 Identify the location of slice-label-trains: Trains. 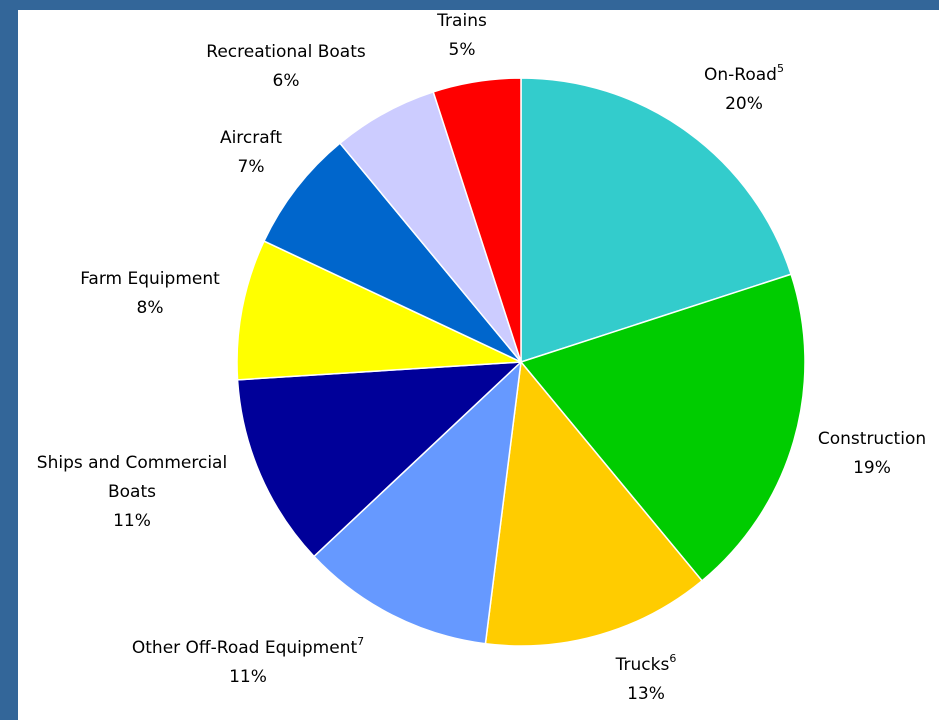
(461, 21).